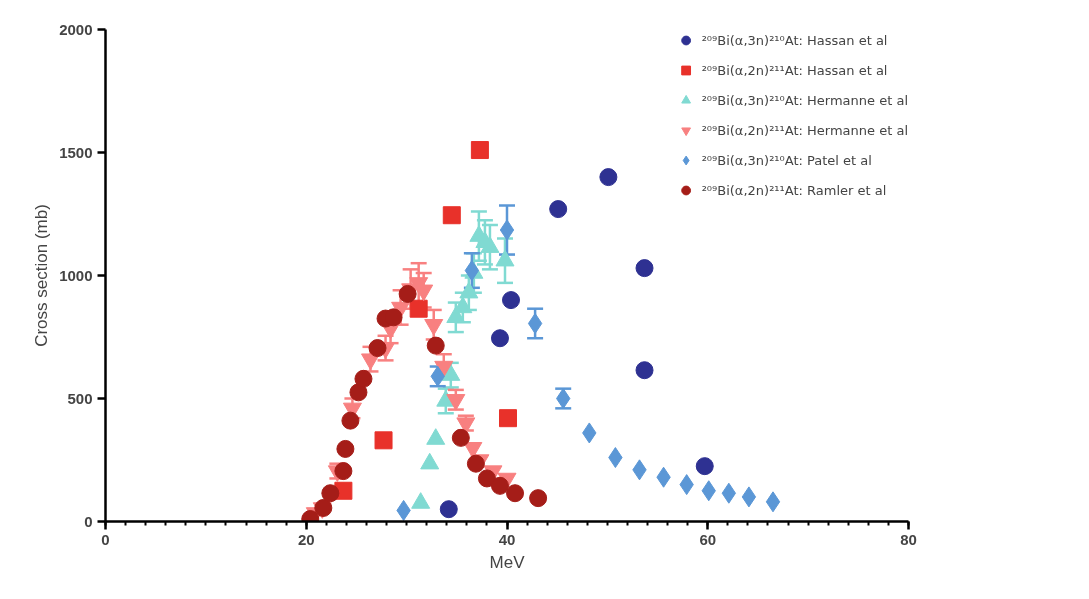 Image resolution: width=1089 pixels, height=599 pixels. Describe the element at coordinates (786, 160) in the screenshot. I see `legend-label: ²⁰⁹Bi(α,3n)²¹⁰At: Patel et al` at that location.